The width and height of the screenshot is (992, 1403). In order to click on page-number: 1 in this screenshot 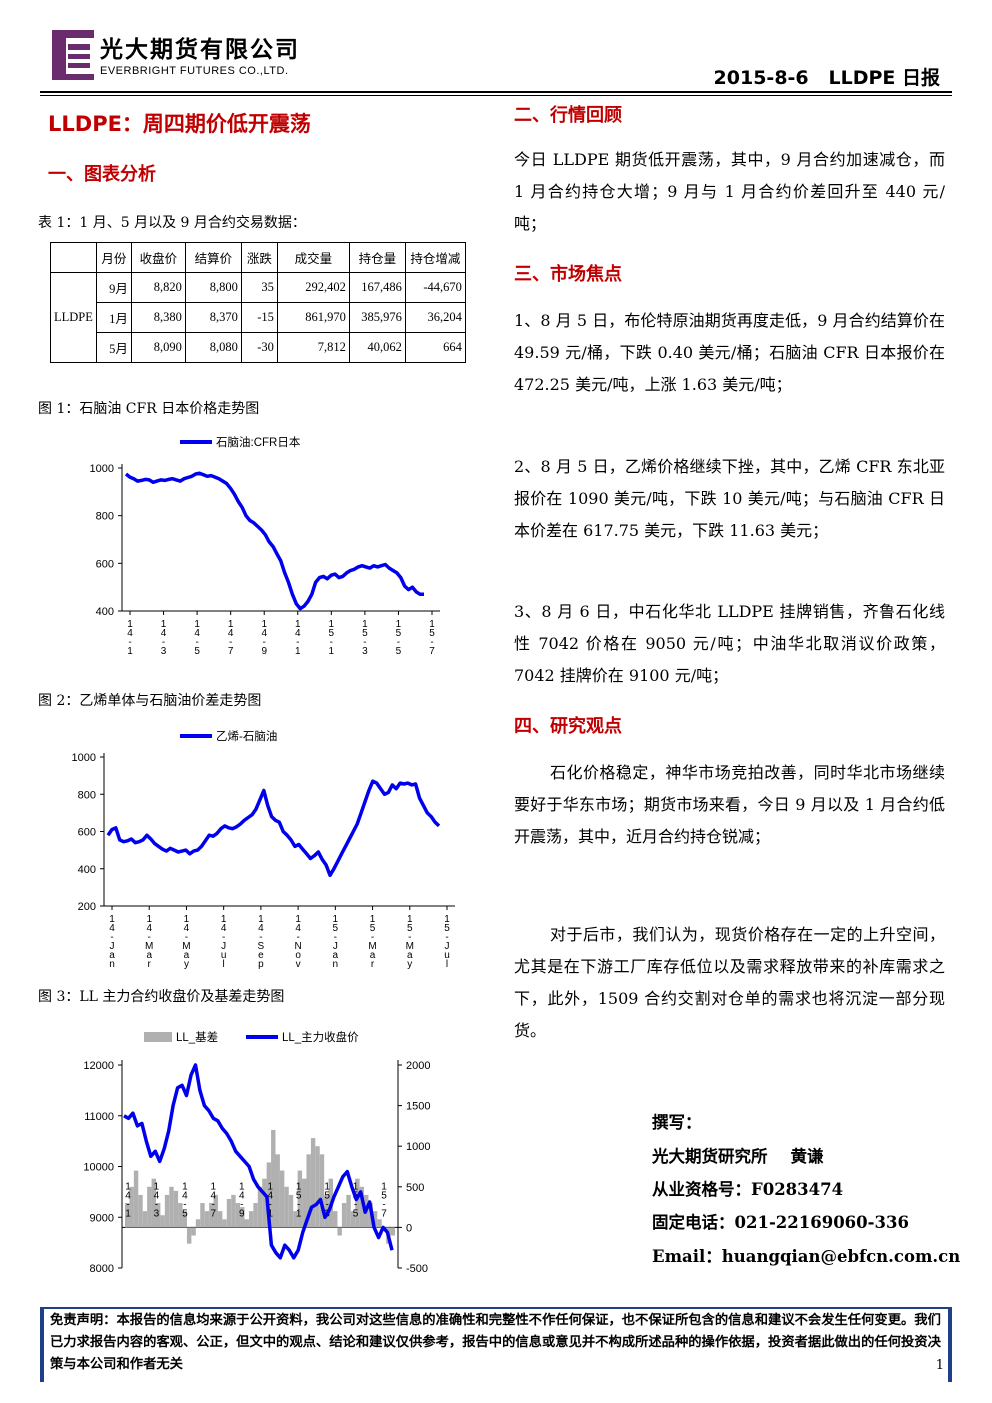, I will do `click(939, 1365)`.